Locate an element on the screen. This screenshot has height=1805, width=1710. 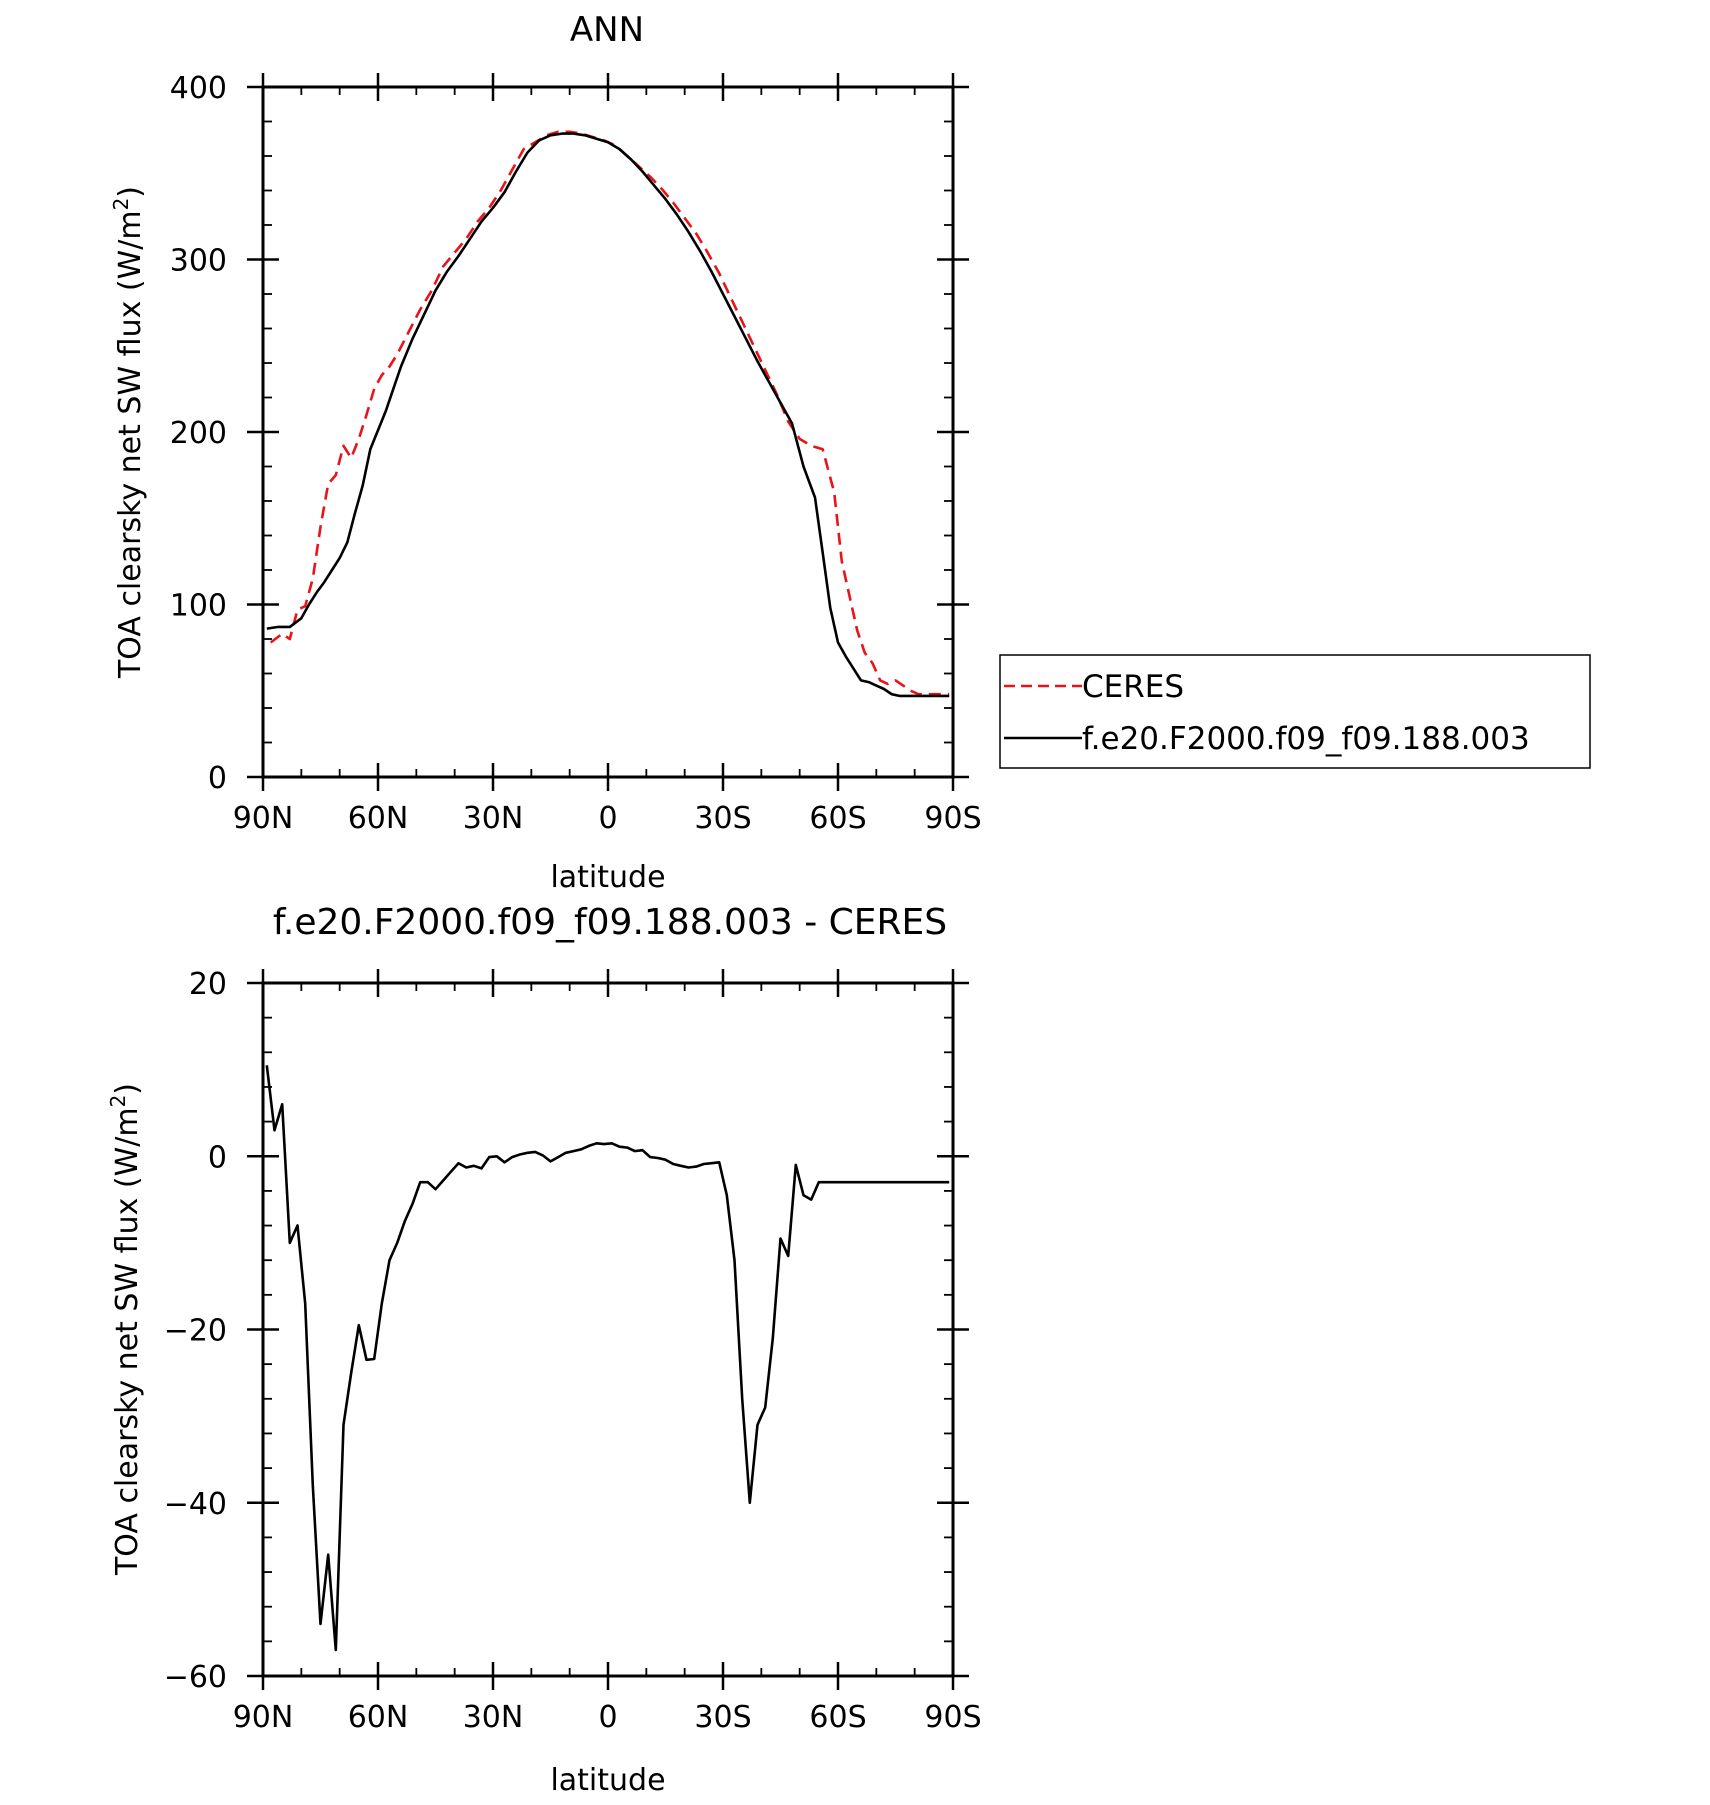
legend-box is located at coordinates (1295, 711).